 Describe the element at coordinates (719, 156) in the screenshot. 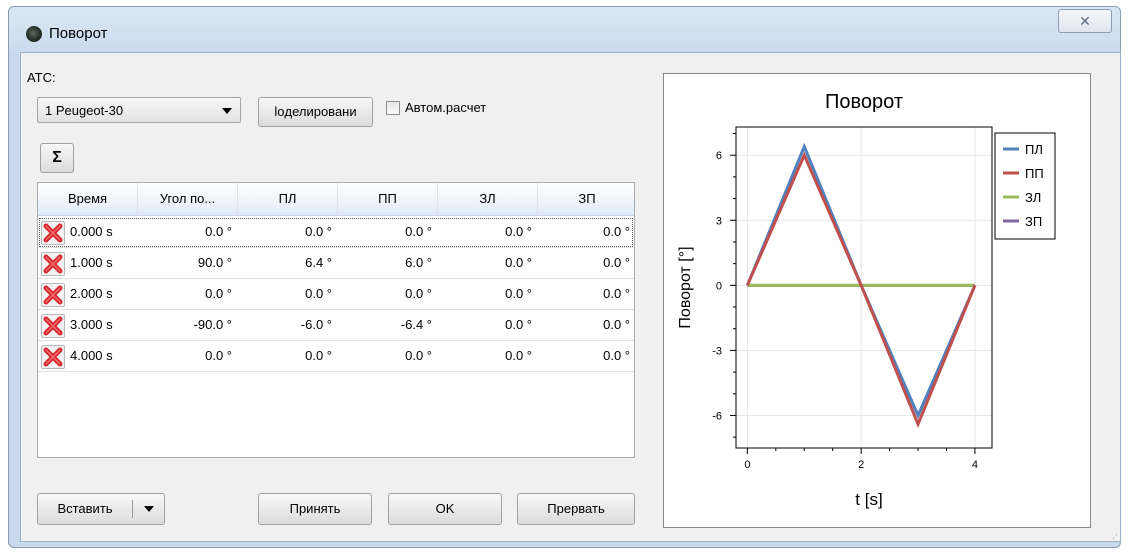

I see `y-tick-label: 6` at that location.